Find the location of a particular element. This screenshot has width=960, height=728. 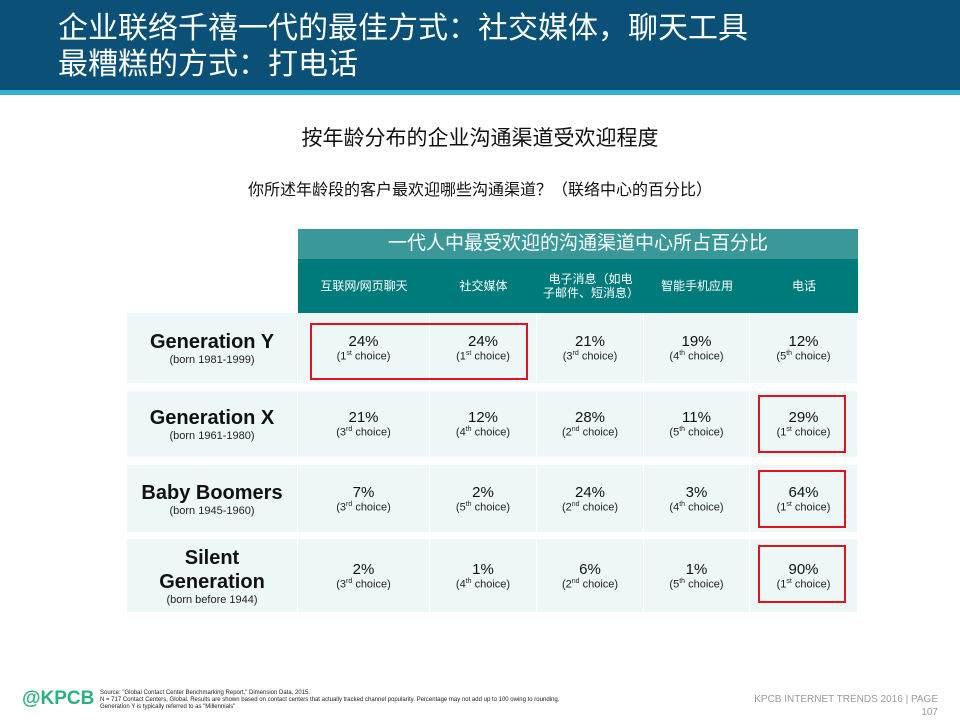

table-cell: 28% (2nd choice) is located at coordinates (590, 424).